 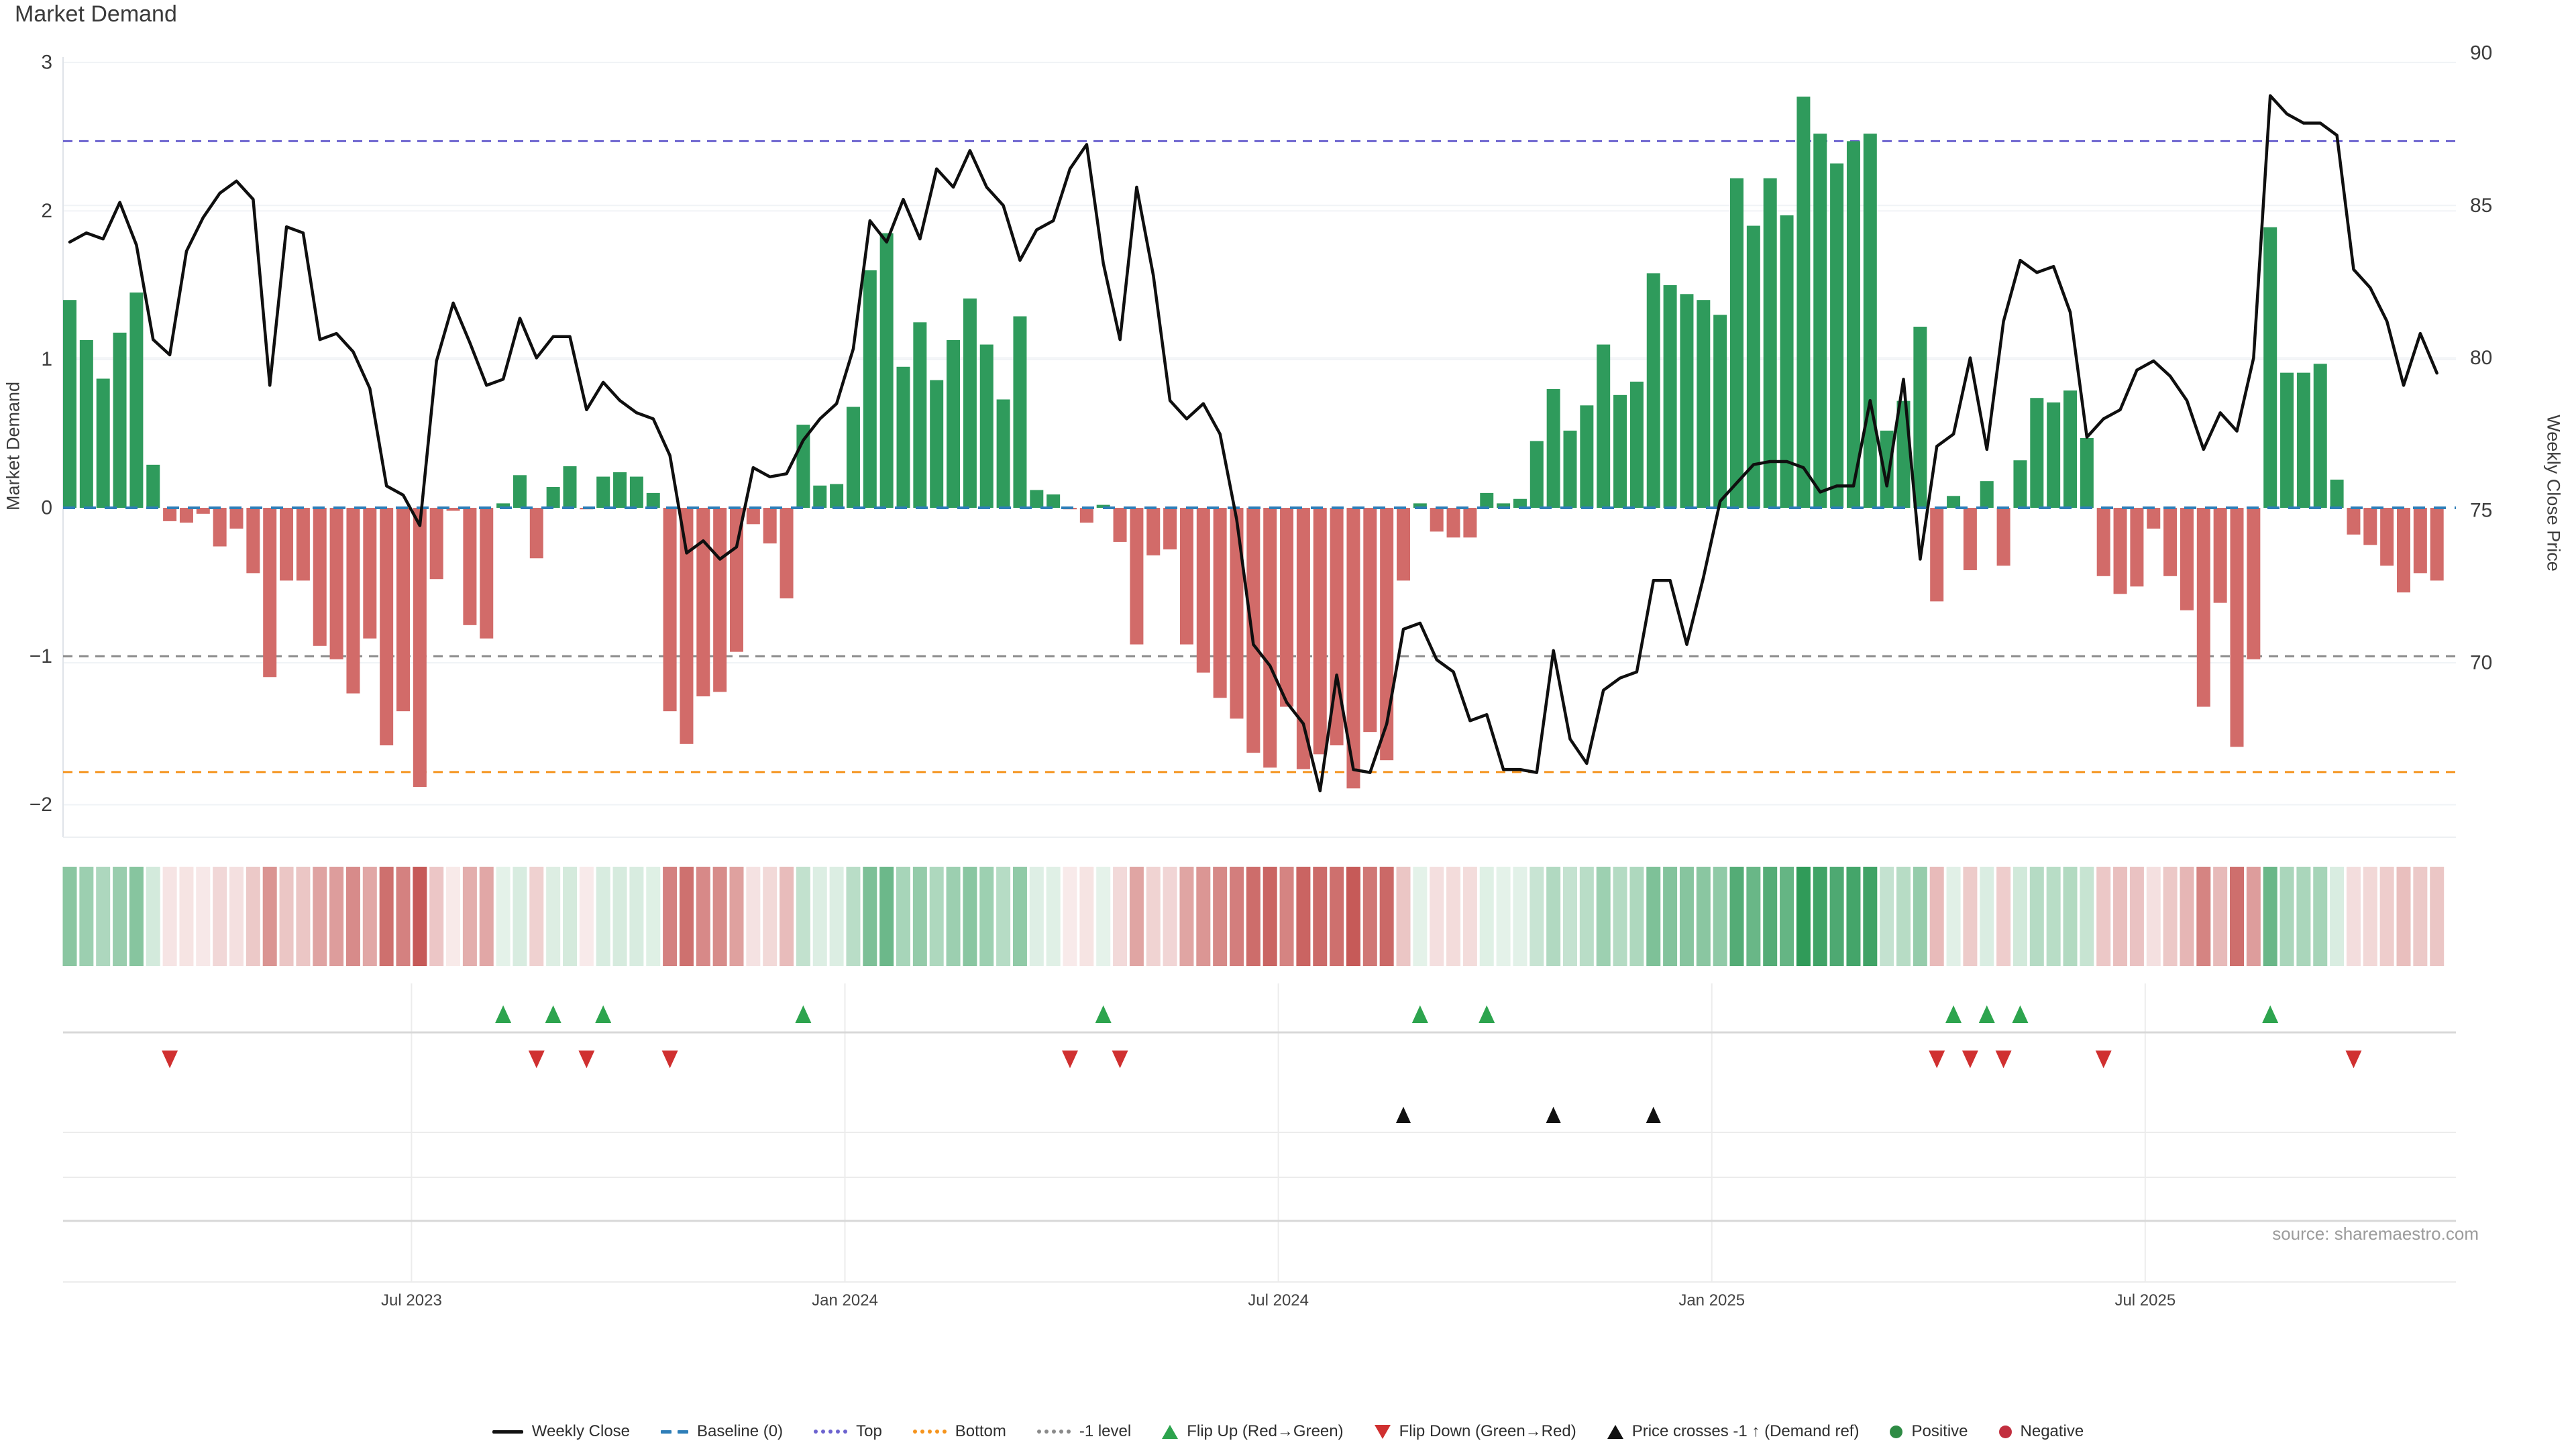 I want to click on x-tick-label: Jan 2024, so click(x=845, y=1300).